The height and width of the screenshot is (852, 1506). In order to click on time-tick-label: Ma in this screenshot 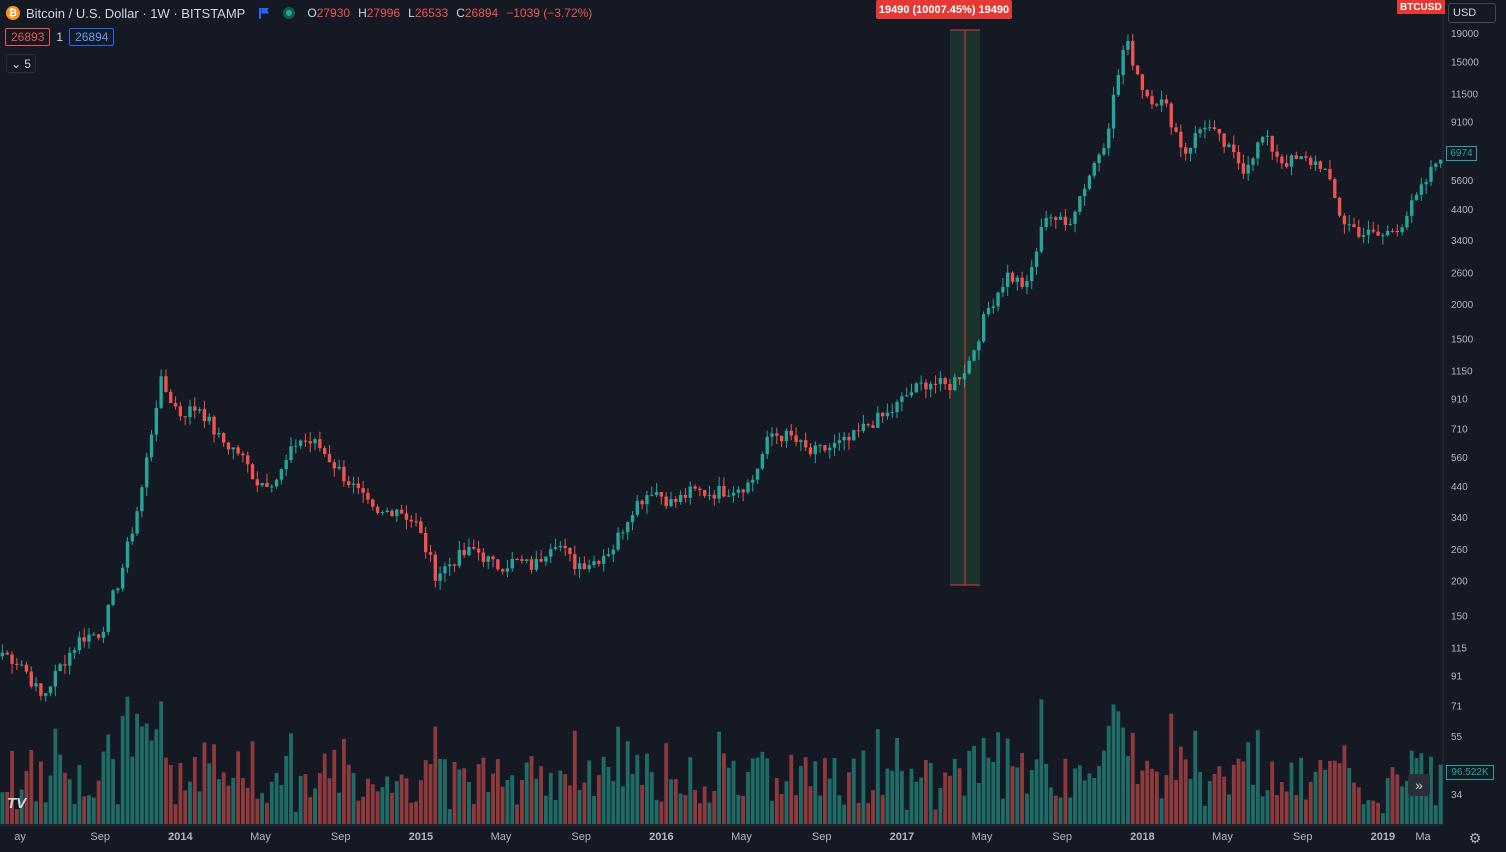, I will do `click(1423, 837)`.